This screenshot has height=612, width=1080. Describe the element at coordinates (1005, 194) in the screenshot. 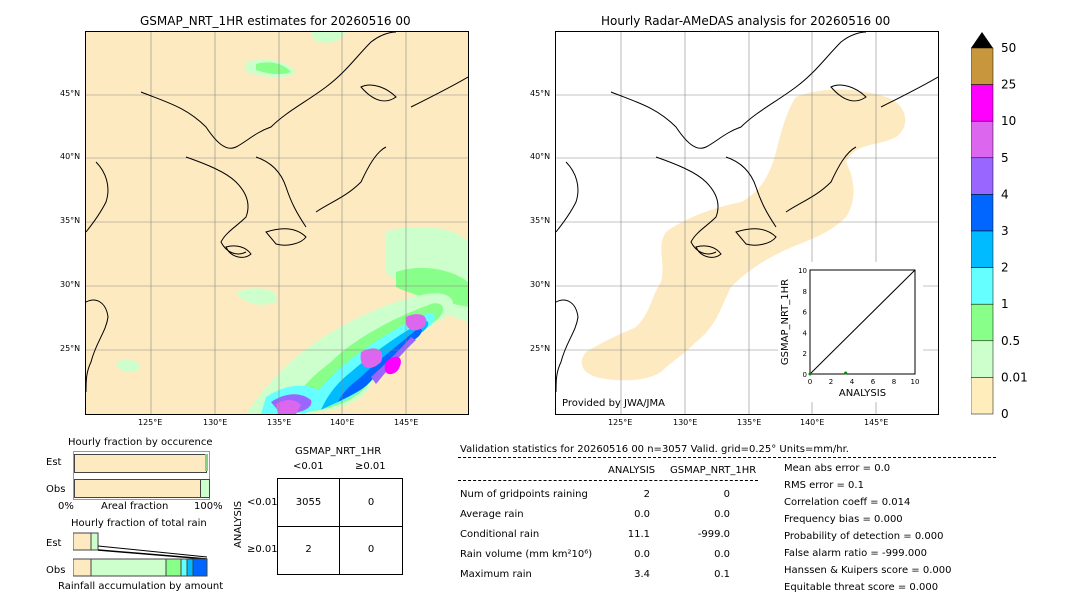

I see `colorbar-label: 4` at that location.